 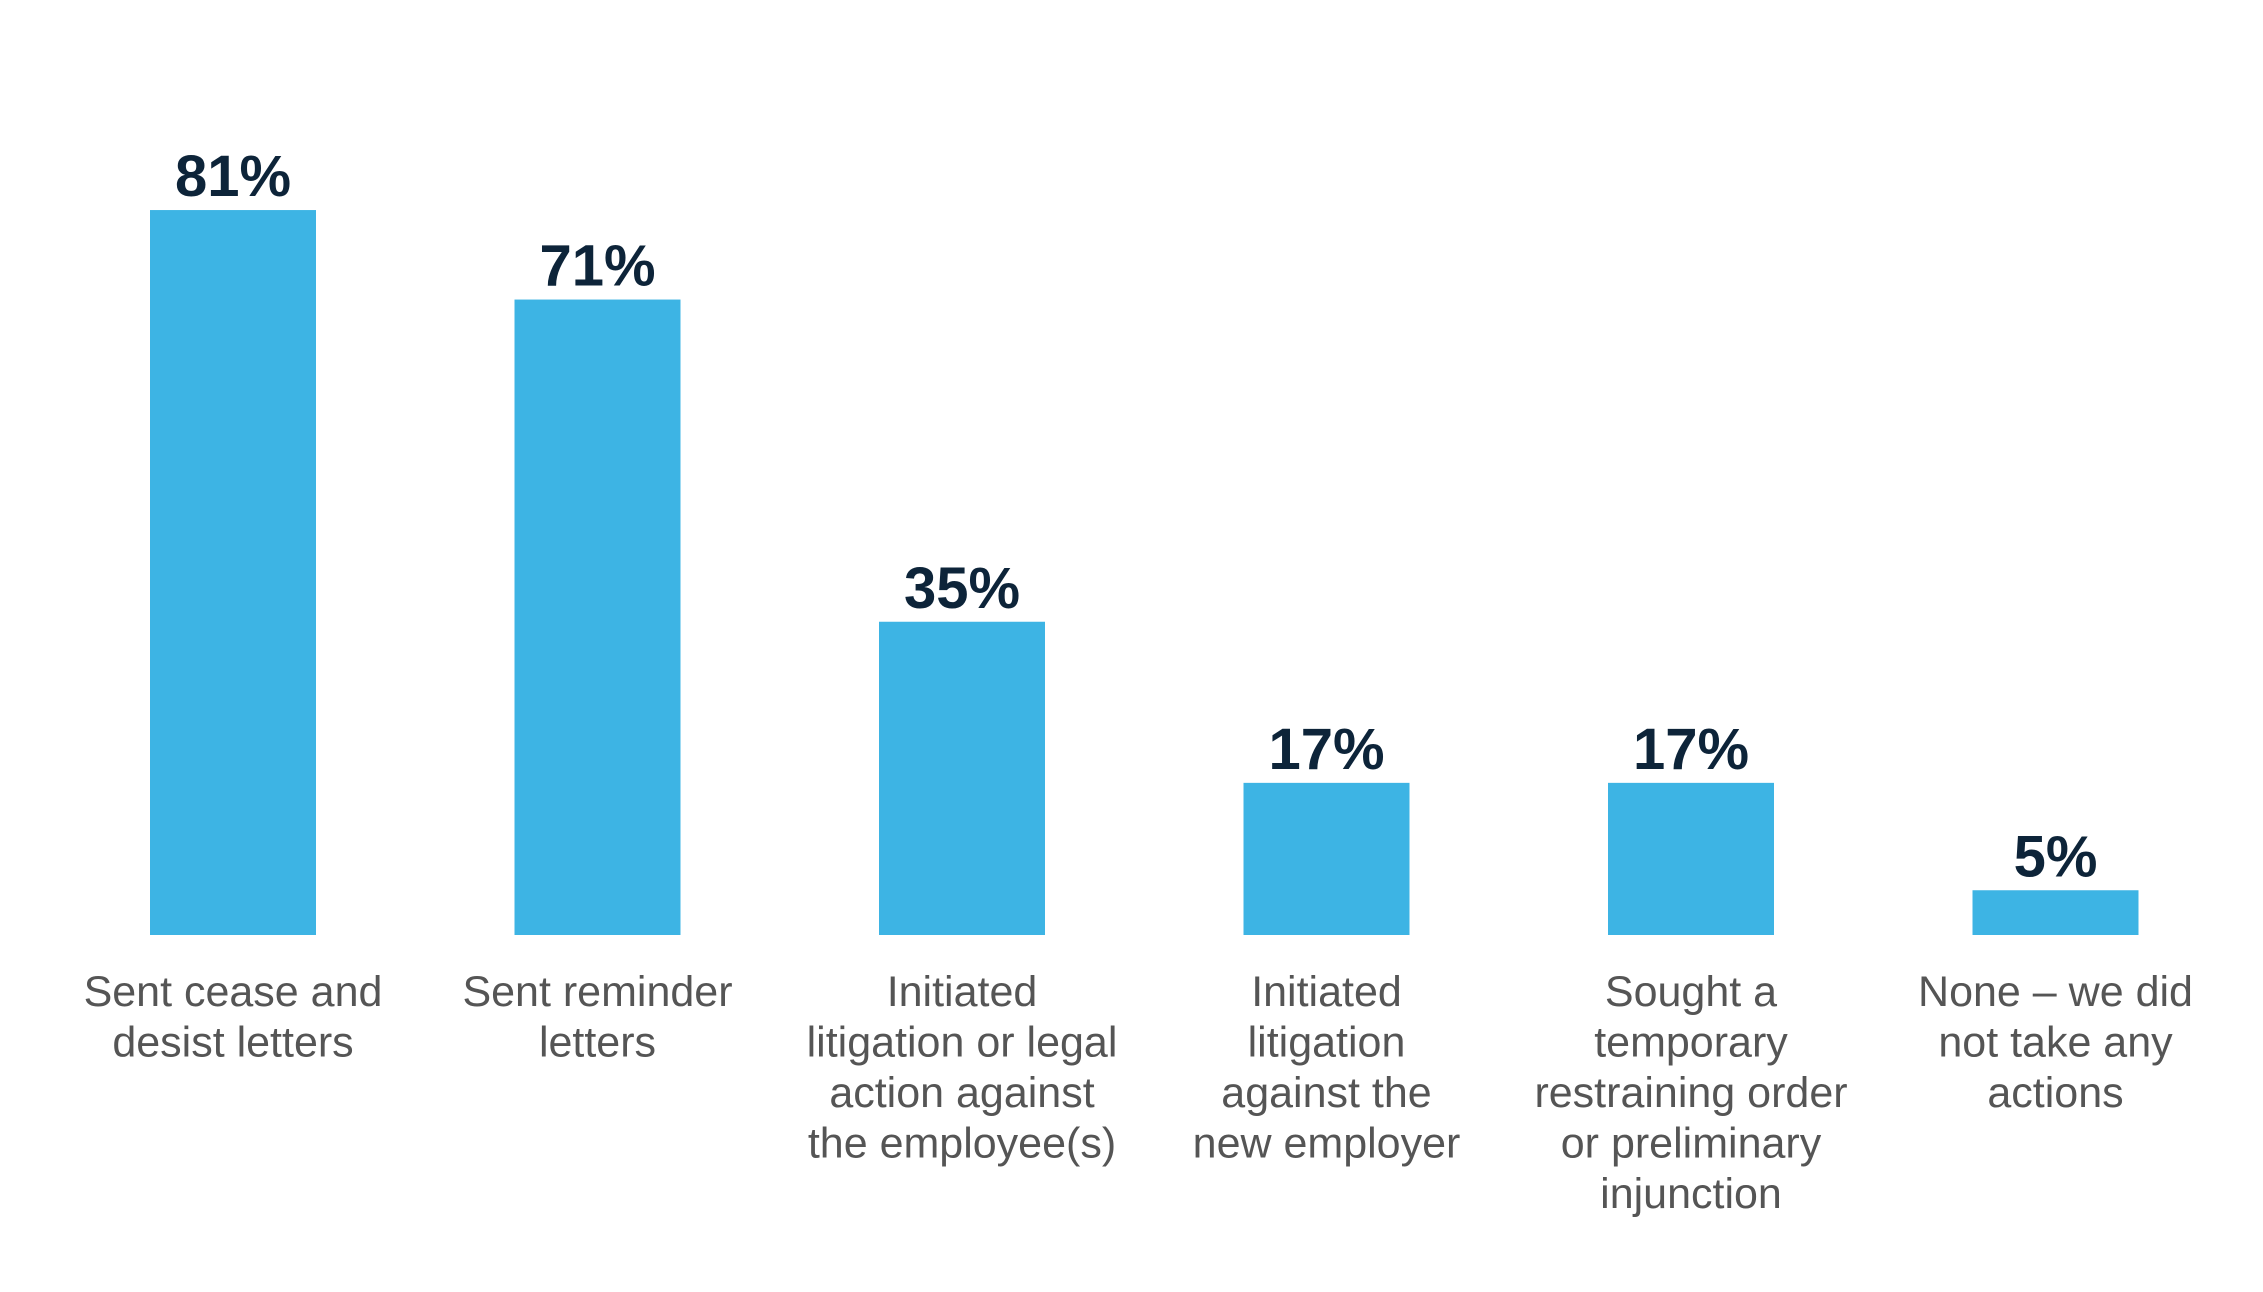 I want to click on category-label-line: desist letters, so click(x=232, y=1043).